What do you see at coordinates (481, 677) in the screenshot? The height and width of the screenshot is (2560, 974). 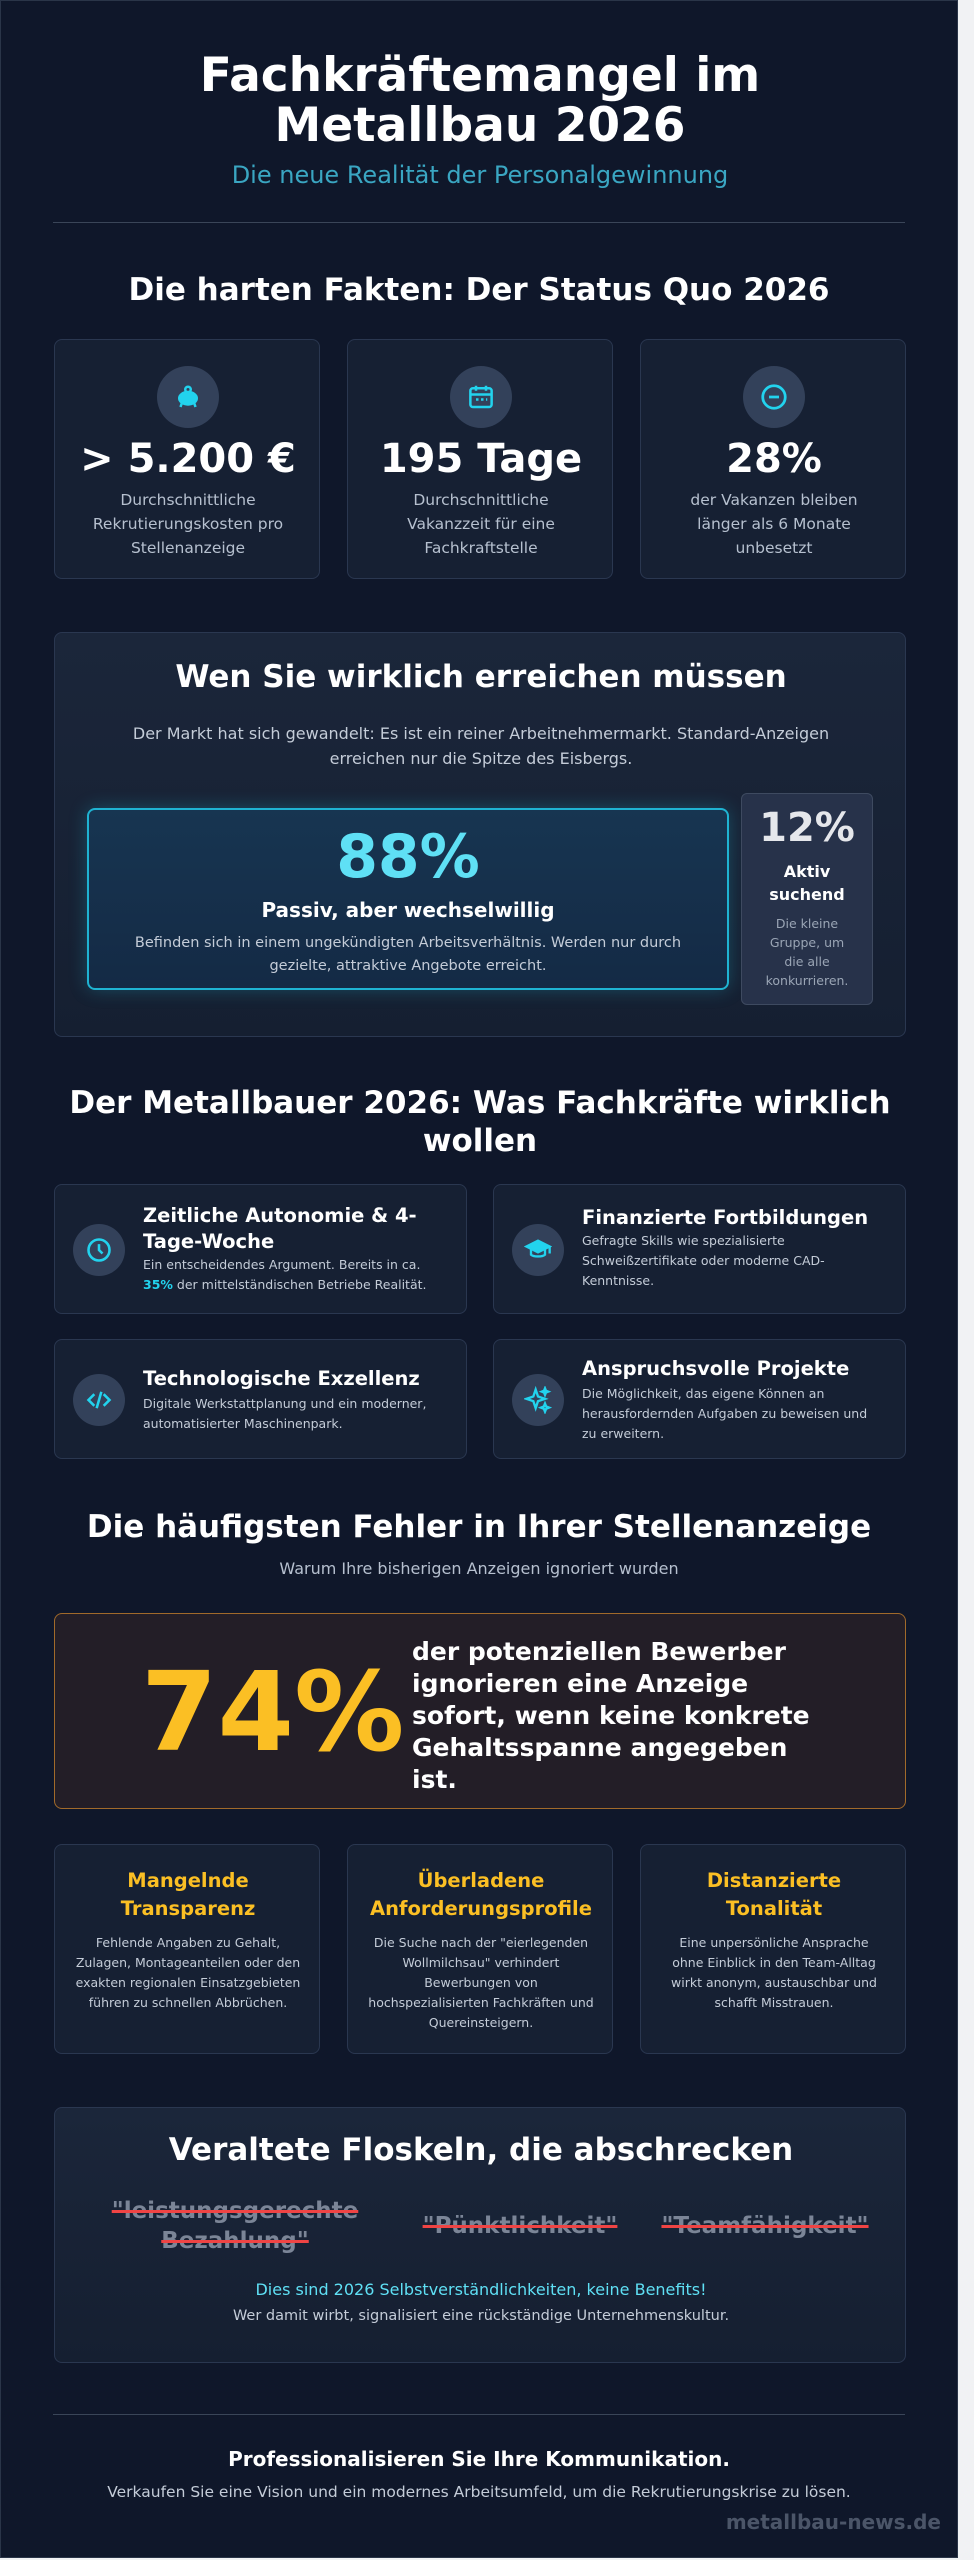 I see `reach-heading: Wen Sie wirklich erreichen müssen` at bounding box center [481, 677].